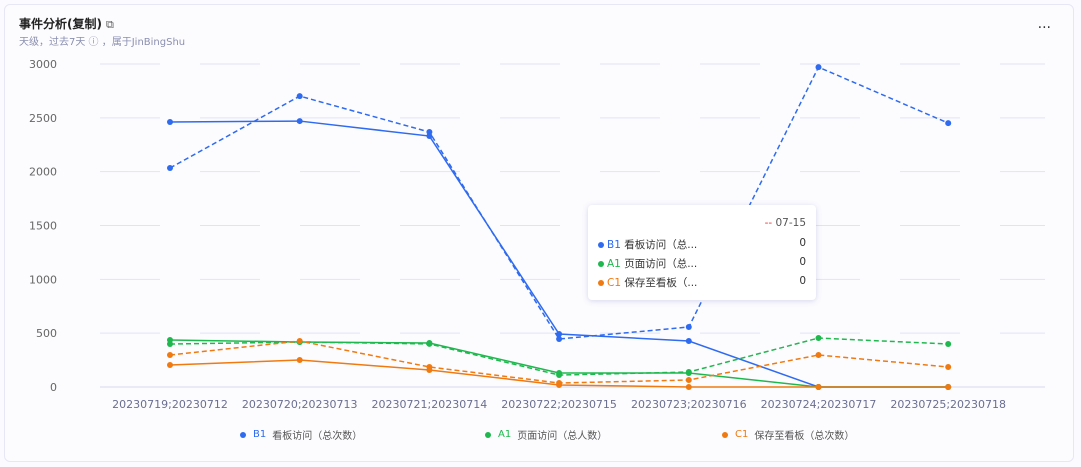  I want to click on x-tick-label: 20230721;20230714, so click(430, 404).